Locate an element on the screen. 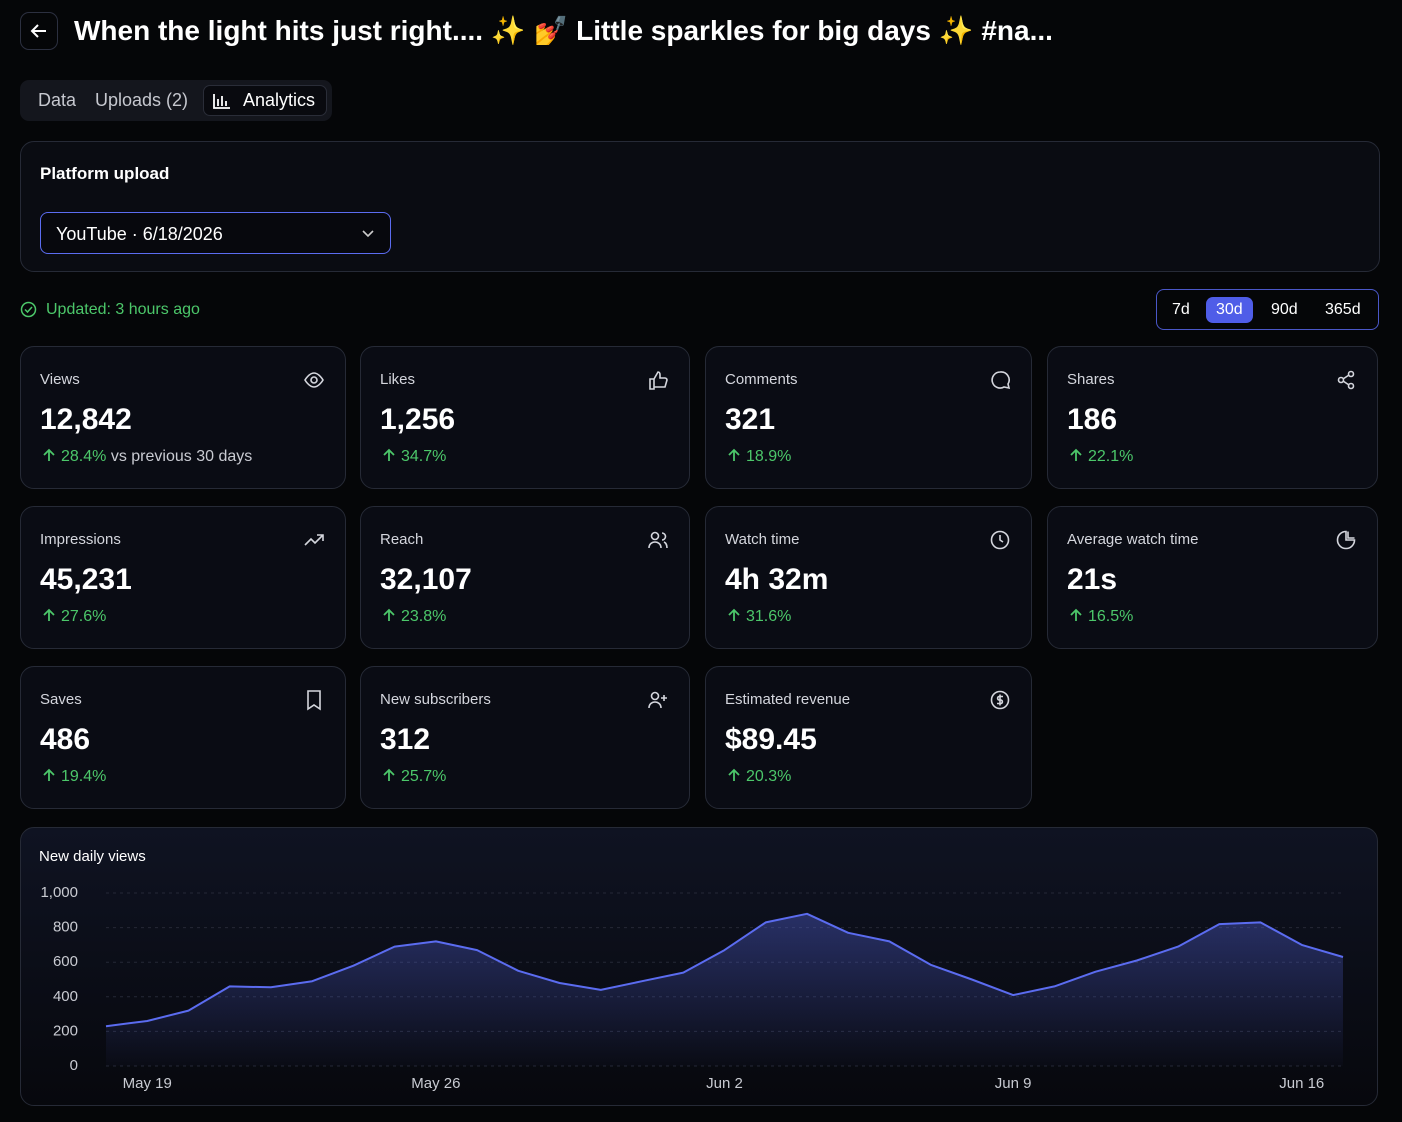 The width and height of the screenshot is (1402, 1122). metric-label: Shares is located at coordinates (1091, 379).